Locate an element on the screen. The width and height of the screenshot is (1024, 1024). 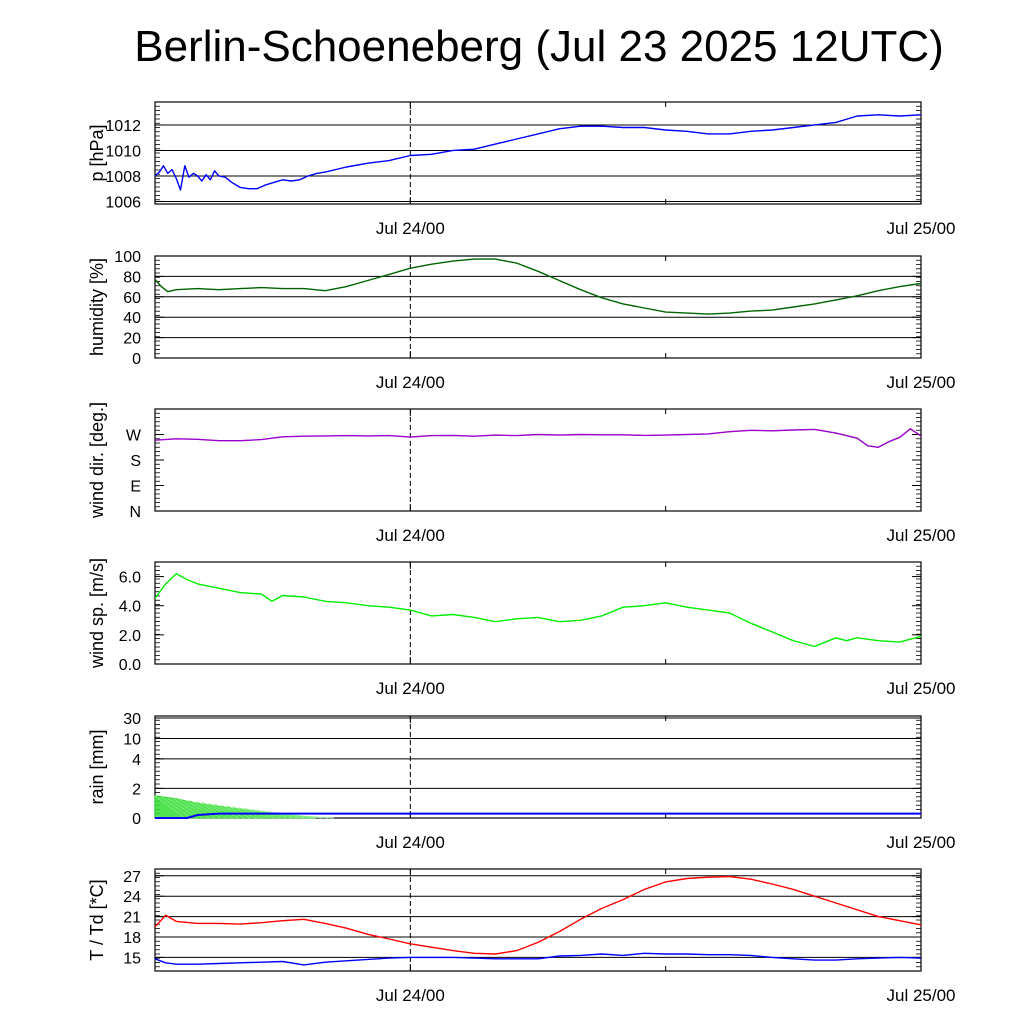
panel-temperature: 15 18 21 24 27 T / Td [*C] Jul 24/00 Jul 25/00 is located at coordinates (521, 936).